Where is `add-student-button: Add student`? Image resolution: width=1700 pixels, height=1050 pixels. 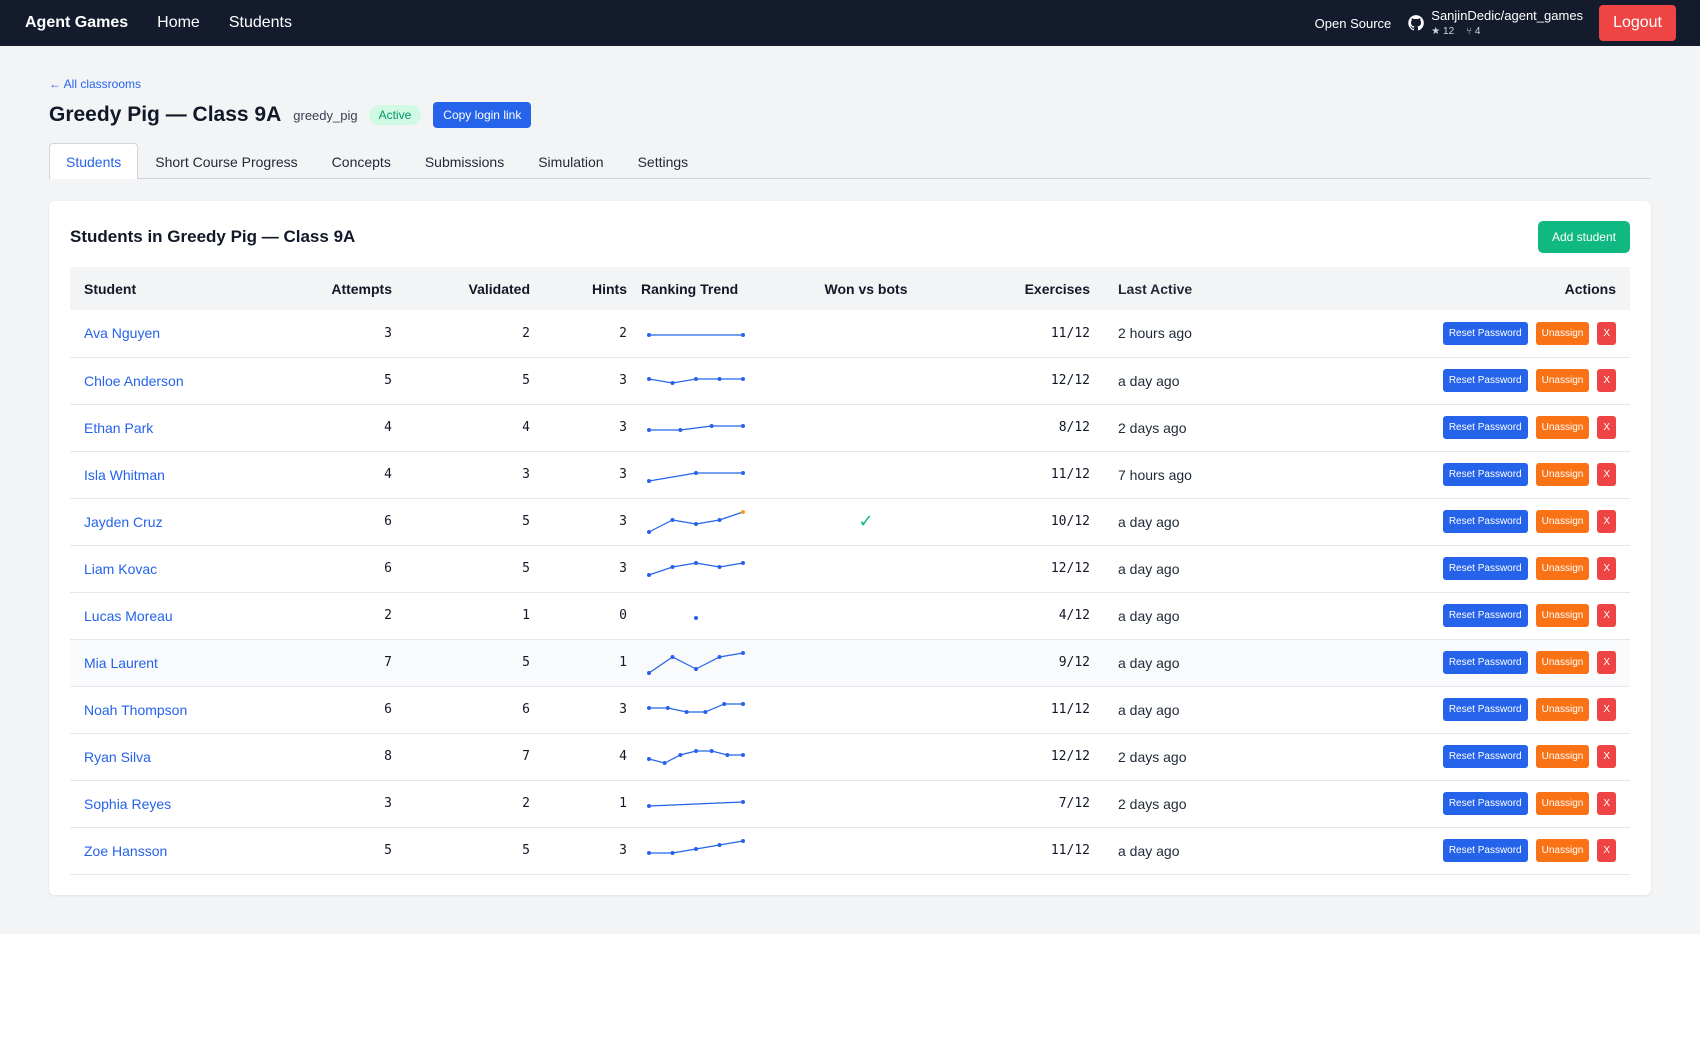 add-student-button: Add student is located at coordinates (1583, 237).